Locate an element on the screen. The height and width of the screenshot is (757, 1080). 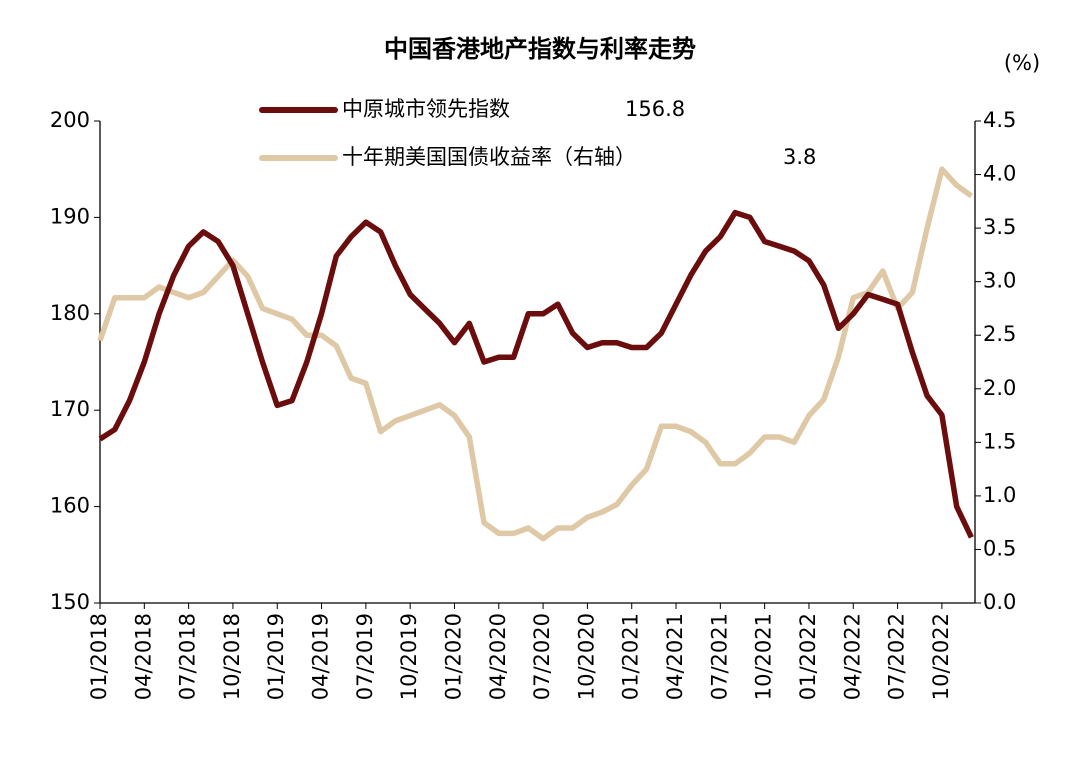
y-tick-label: 150 is located at coordinates (70, 602).